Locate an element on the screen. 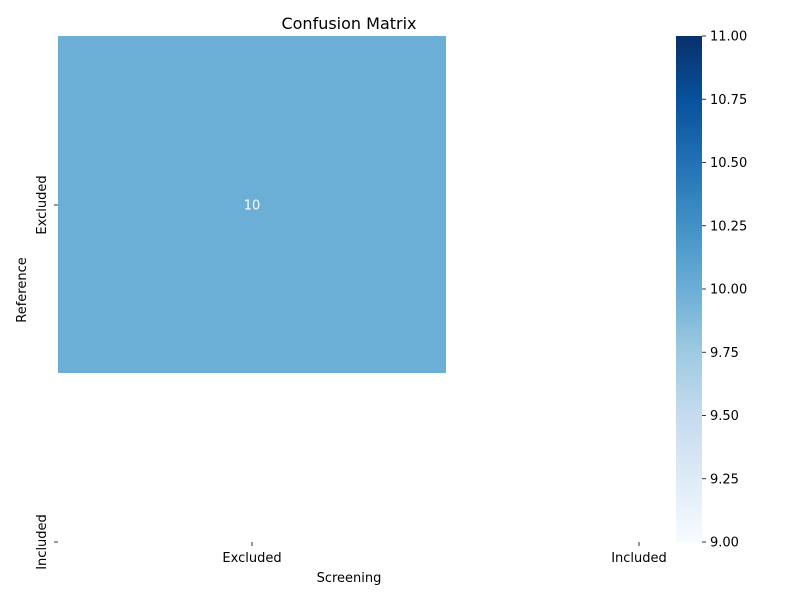  colorbar-tick-label: 9.00 is located at coordinates (724, 543).